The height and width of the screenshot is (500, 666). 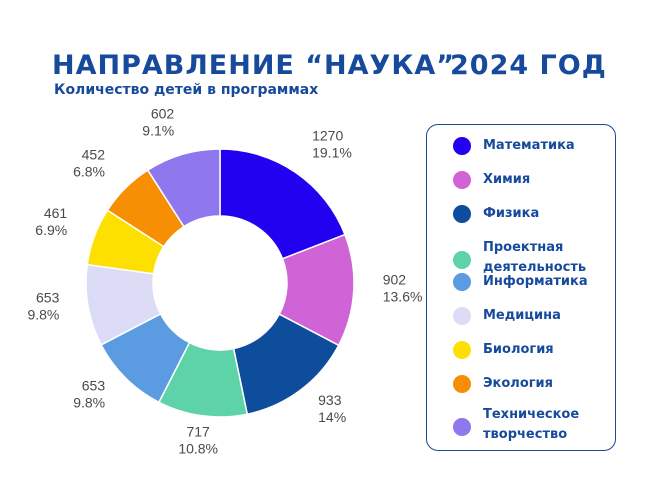 What do you see at coordinates (198, 440) in the screenshot?
I see `data-label-проектная-деятельность: 717 10.8%` at bounding box center [198, 440].